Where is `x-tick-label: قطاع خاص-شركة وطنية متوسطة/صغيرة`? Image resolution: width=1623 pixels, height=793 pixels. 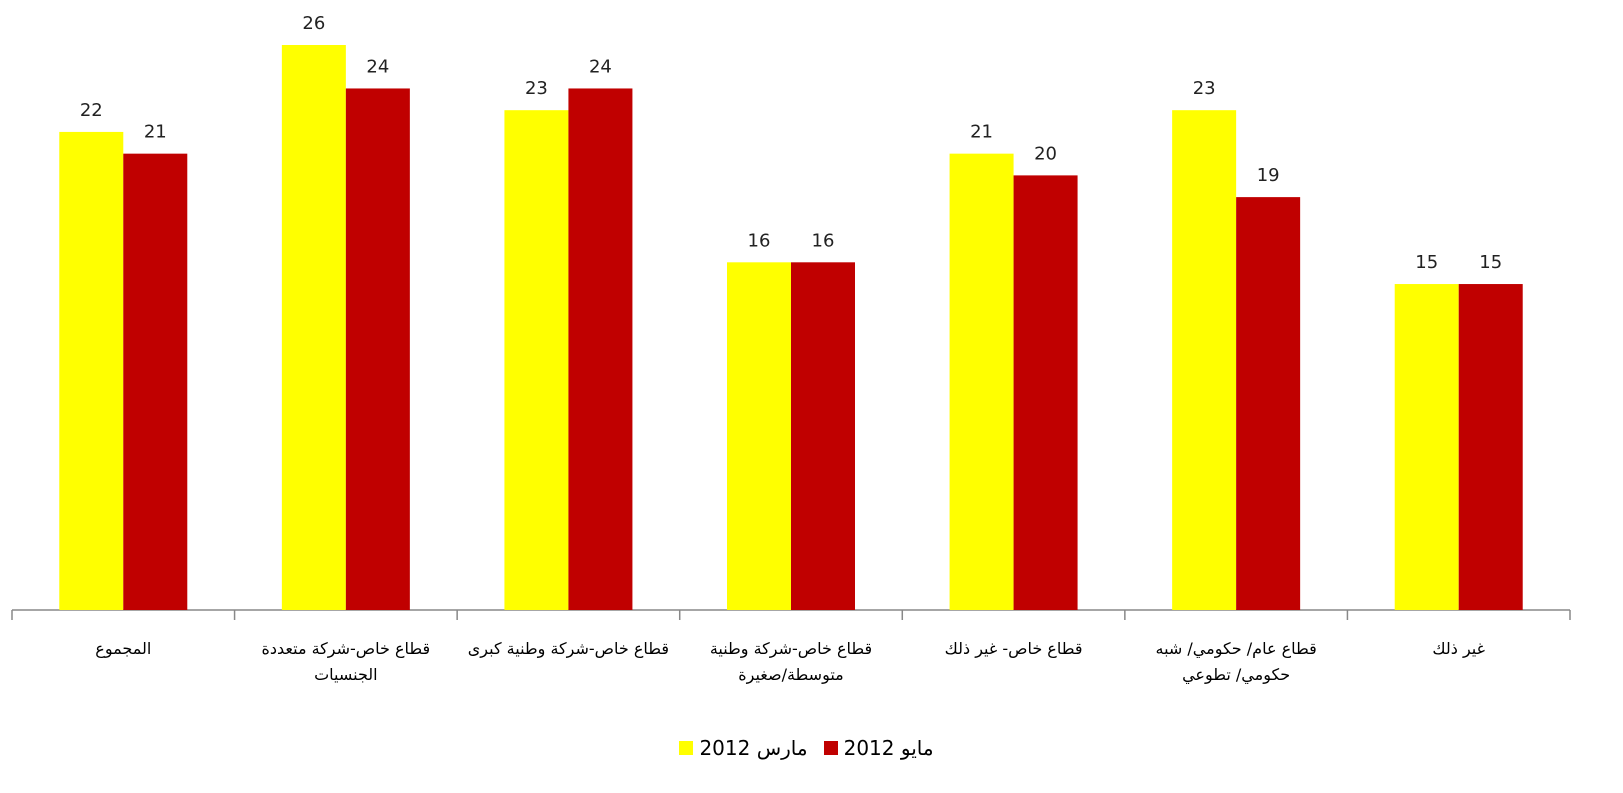 x-tick-label: قطاع خاص-شركة وطنية متوسطة/صغيرة is located at coordinates (791, 661).